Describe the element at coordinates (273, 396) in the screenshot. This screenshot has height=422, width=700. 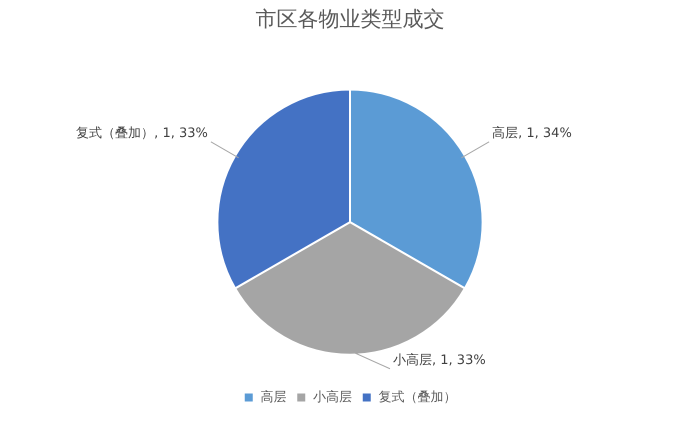
I see `legend-label: 高层` at that location.